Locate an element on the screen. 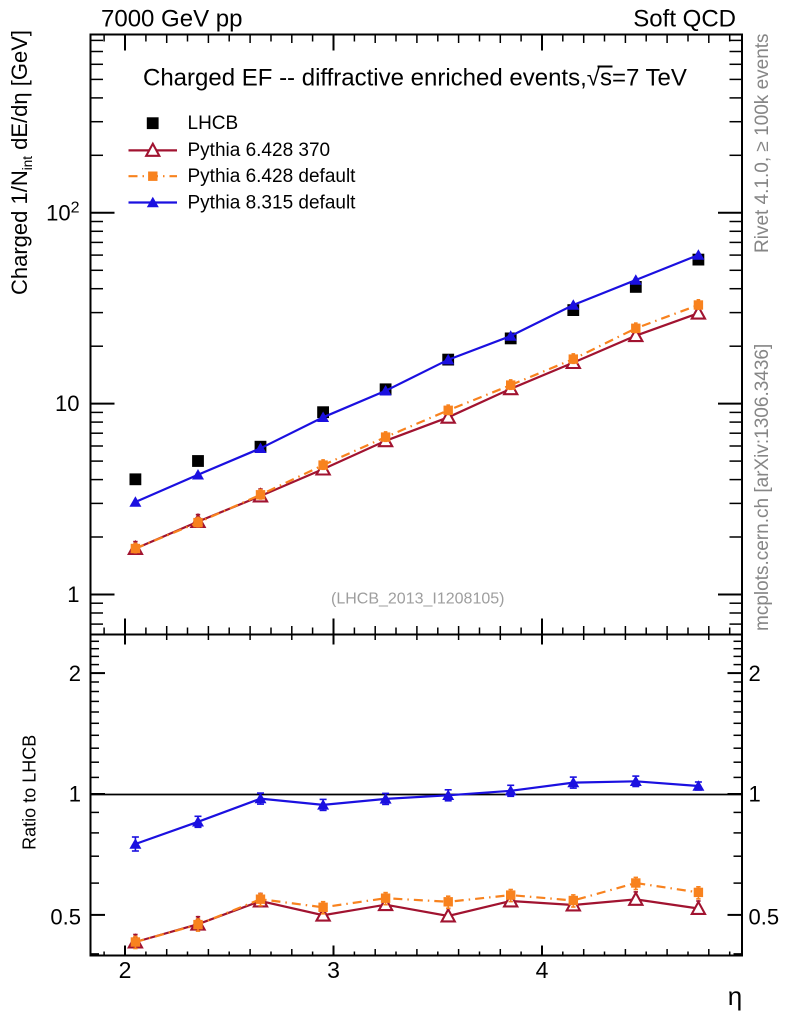 The width and height of the screenshot is (786, 1024). svg-text: 4 is located at coordinates (542, 970).